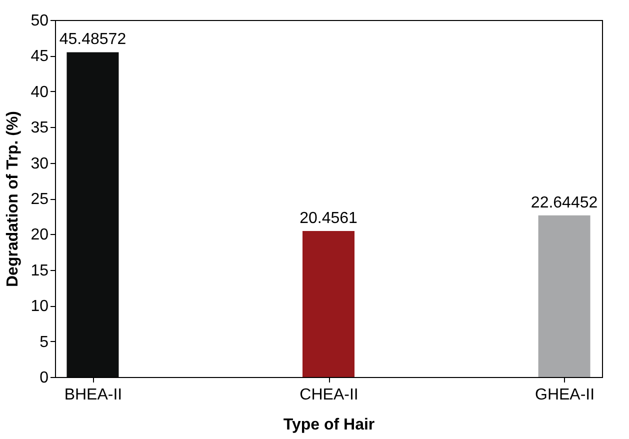 Image resolution: width=629 pixels, height=439 pixels. Describe the element at coordinates (93, 395) in the screenshot. I see `x-tick-label: BHEA-II` at that location.